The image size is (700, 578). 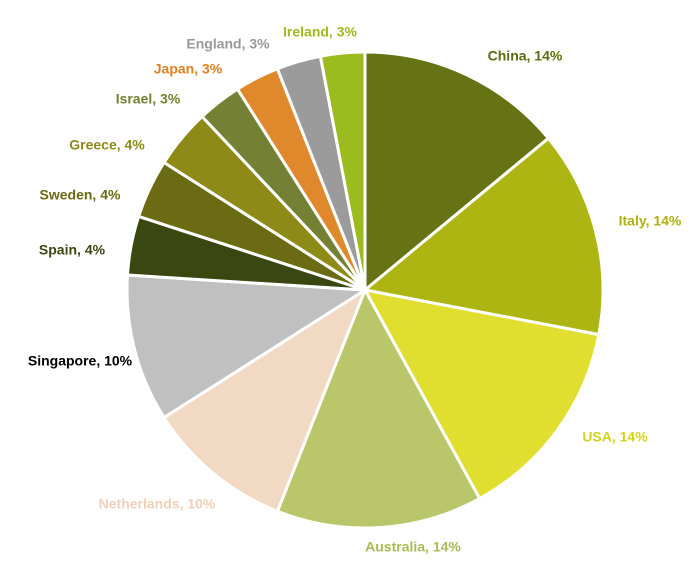 What do you see at coordinates (72, 250) in the screenshot?
I see `slice-label: Spain, 4%` at bounding box center [72, 250].